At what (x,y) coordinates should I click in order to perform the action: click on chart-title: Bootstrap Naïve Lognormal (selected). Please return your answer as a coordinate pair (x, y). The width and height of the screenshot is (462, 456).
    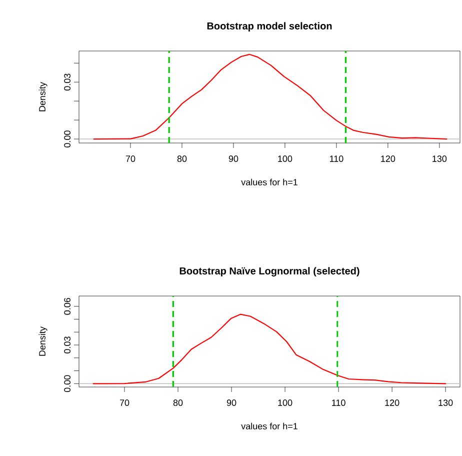
    Looking at the image, I should click on (270, 271).